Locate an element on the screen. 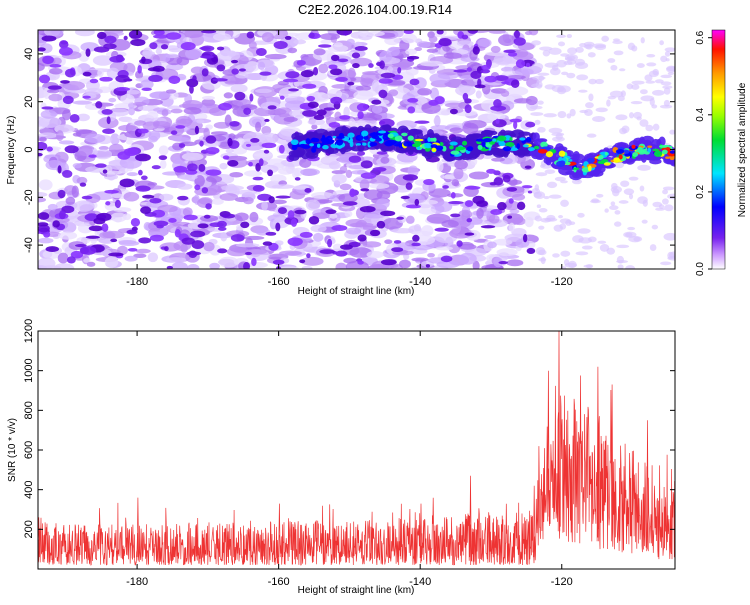  spectrogram-y-label: Frequency (Hz) is located at coordinates (11, 150).